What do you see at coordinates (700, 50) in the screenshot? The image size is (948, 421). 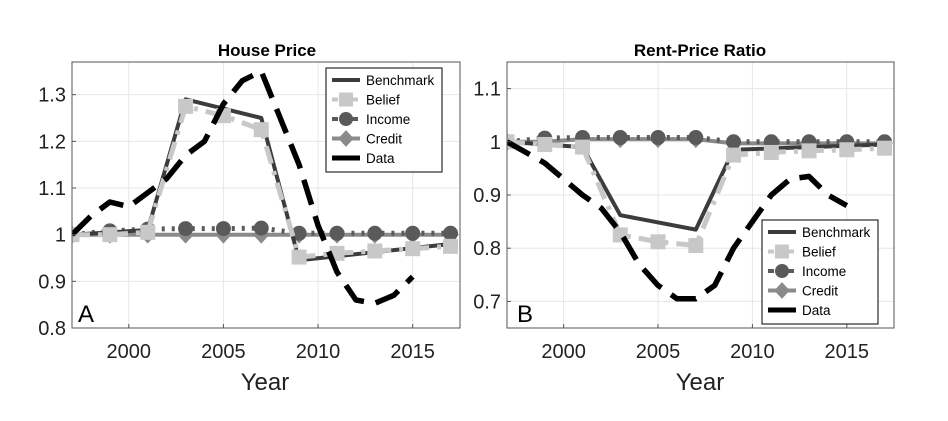 I see `chart-title: Rent-Price Ratio` at bounding box center [700, 50].